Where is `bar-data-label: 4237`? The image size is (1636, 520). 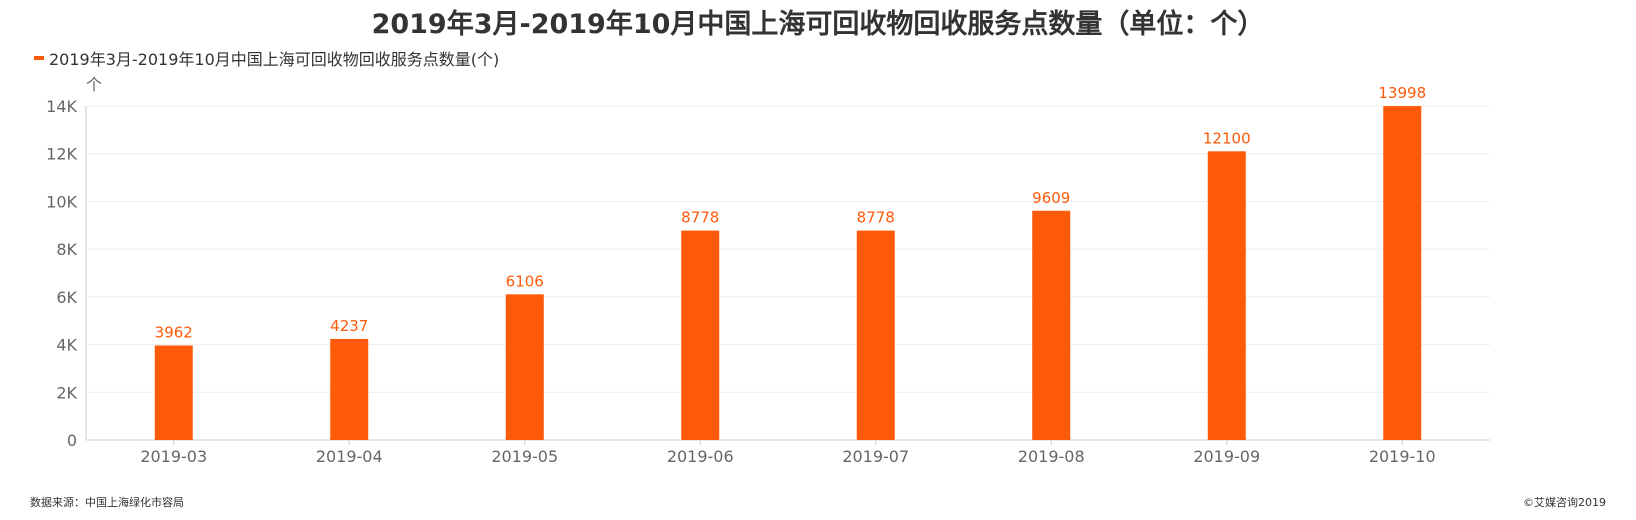
bar-data-label: 4237 is located at coordinates (349, 326).